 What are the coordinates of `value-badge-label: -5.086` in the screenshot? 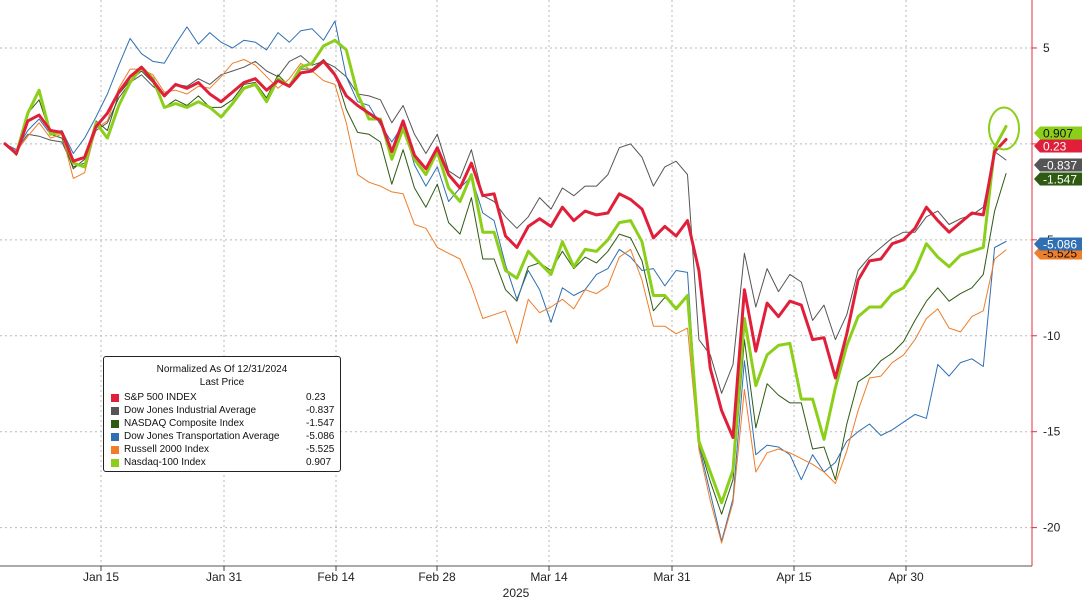 It's located at (1060, 245).